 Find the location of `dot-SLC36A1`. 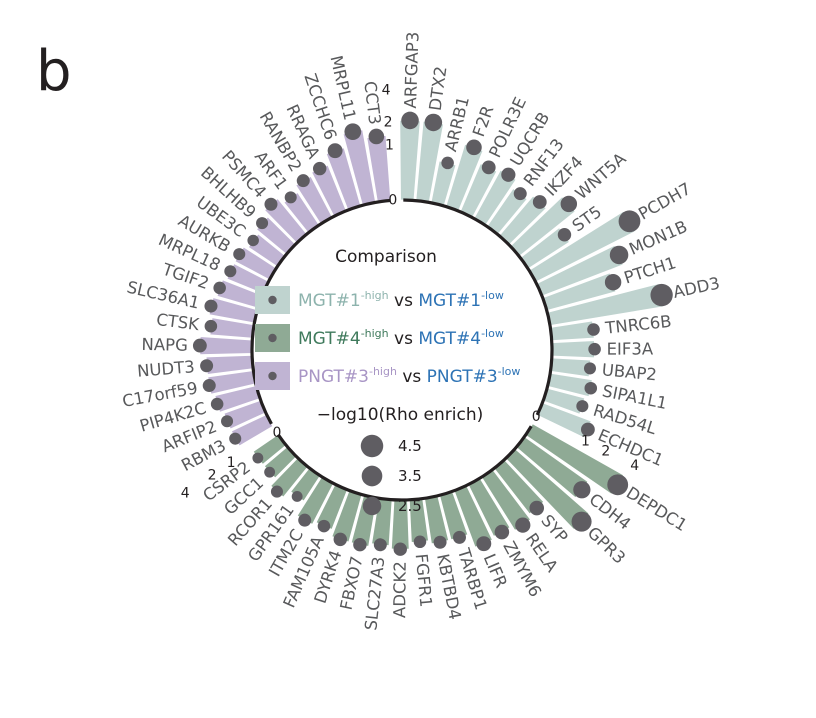

dot-SLC36A1 is located at coordinates (211, 306).